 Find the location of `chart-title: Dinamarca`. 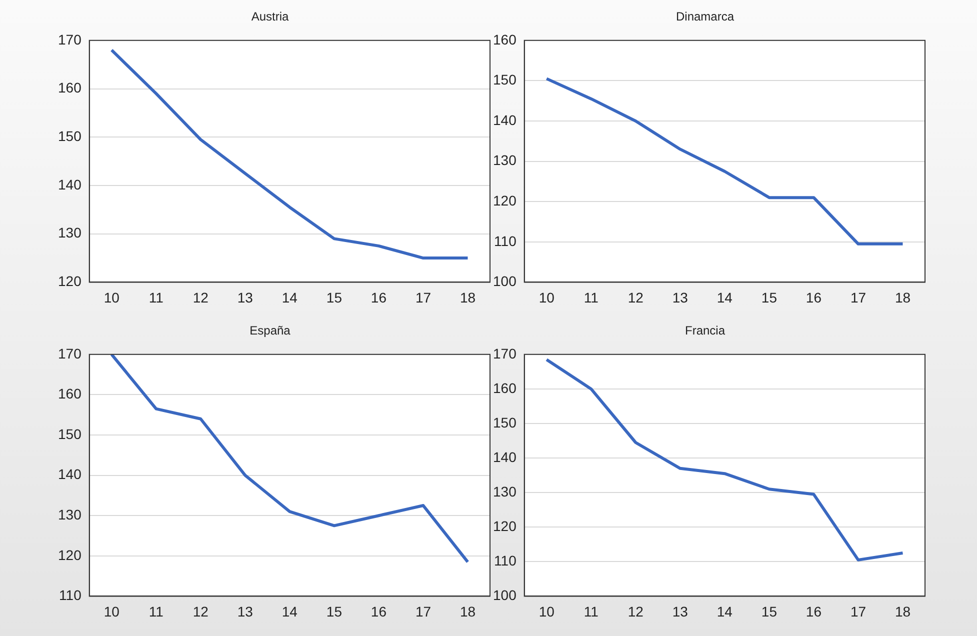

chart-title: Dinamarca is located at coordinates (705, 17).